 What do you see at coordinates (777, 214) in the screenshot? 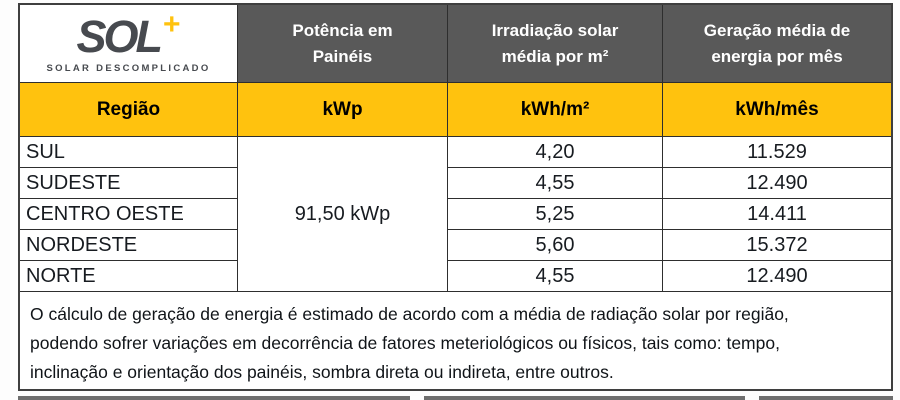
I see `generation-cell-centro-oeste: 14.411` at bounding box center [777, 214].